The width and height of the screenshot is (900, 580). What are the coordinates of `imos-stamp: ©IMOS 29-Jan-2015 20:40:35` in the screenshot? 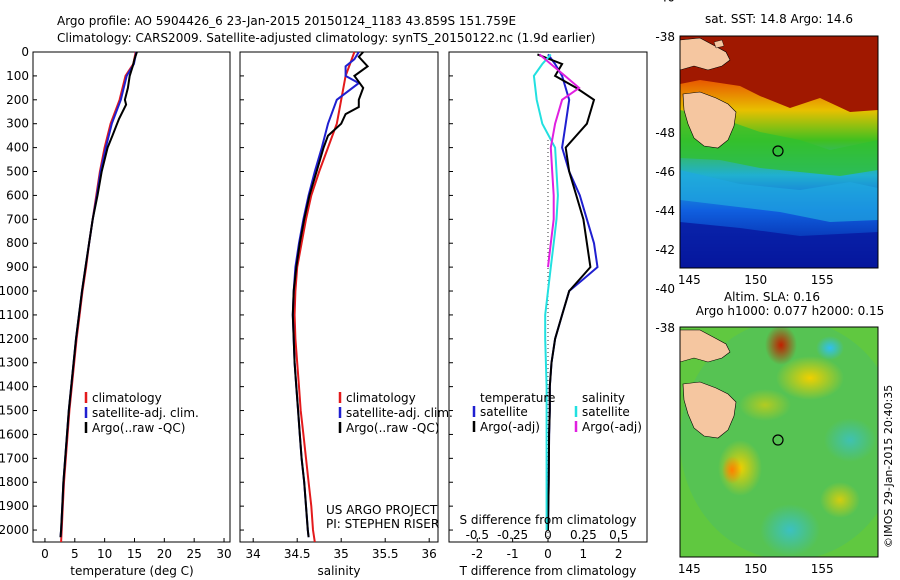 It's located at (888, 466).